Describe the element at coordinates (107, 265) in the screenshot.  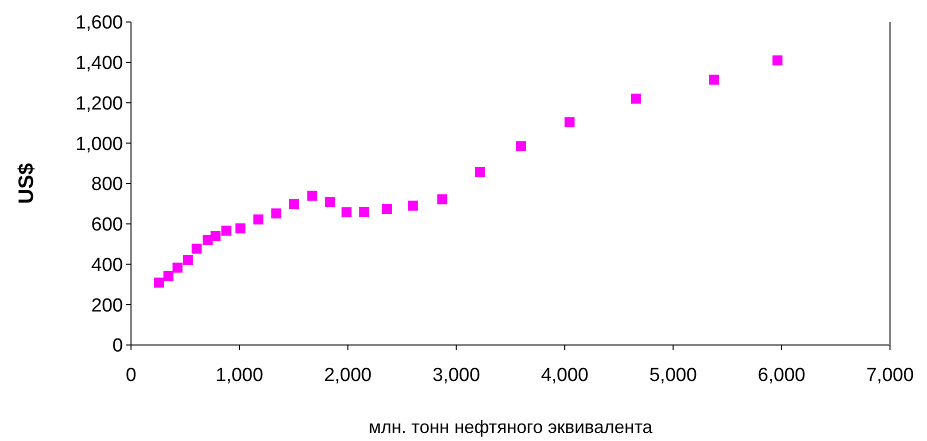
I see `y-tick-label: 400` at that location.